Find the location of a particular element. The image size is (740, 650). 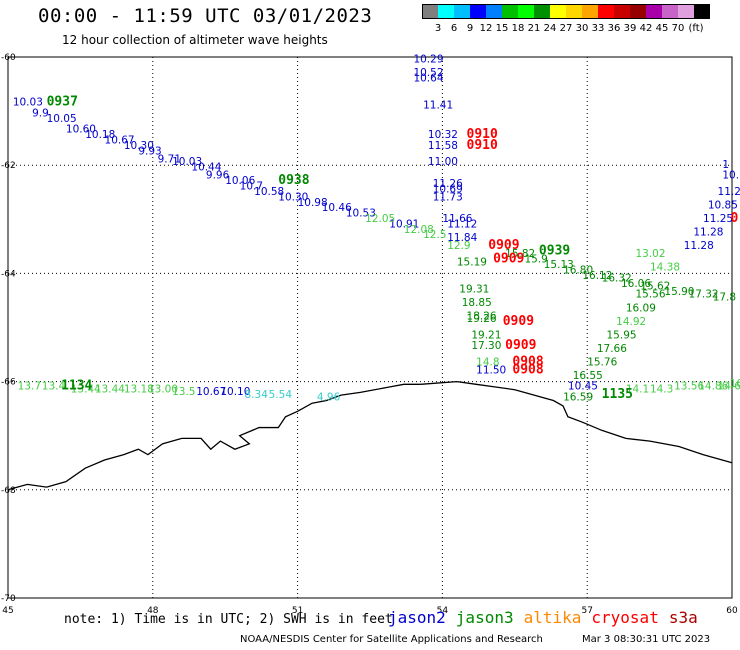

color-scale-label: 15 is located at coordinates (502, 28).